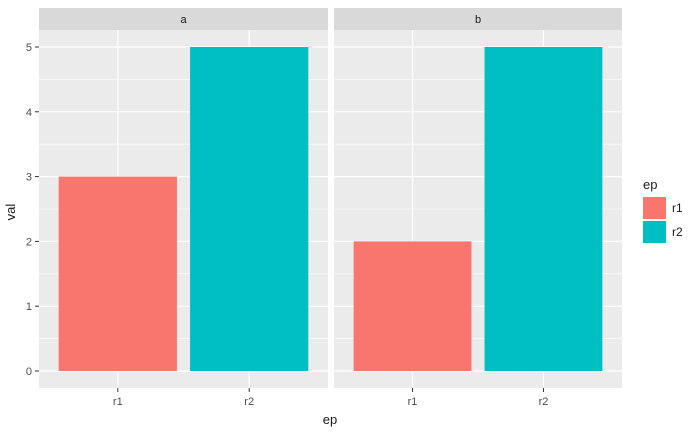 Image resolution: width=700 pixels, height=432 pixels. I want to click on y-tick-label: 0, so click(29, 372).